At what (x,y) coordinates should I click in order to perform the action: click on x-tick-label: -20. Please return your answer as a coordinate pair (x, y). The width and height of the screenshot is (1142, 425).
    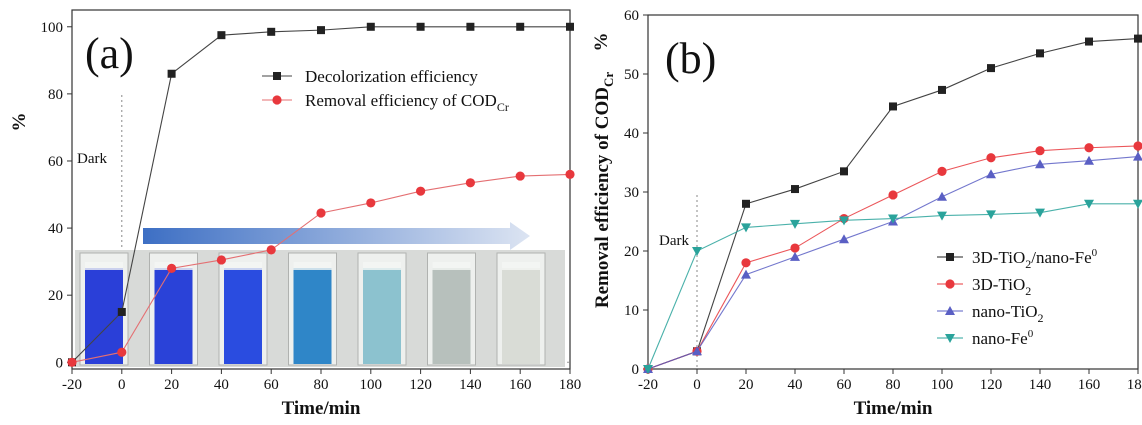
    Looking at the image, I should click on (648, 385).